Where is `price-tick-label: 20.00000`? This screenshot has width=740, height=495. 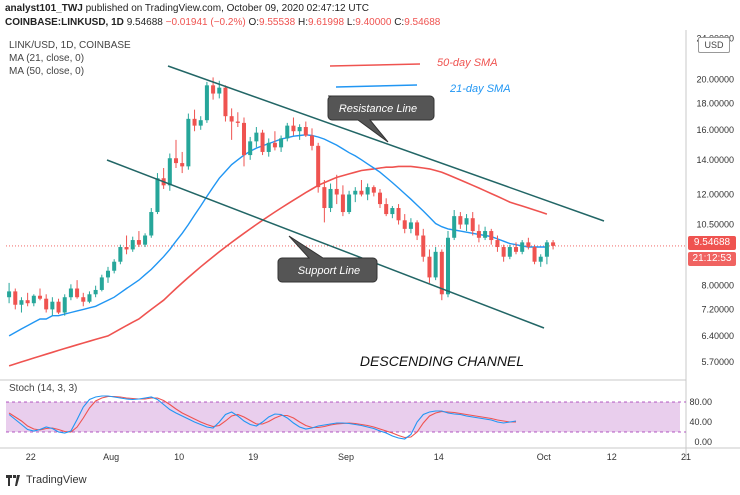 price-tick-label: 20.00000 is located at coordinates (715, 80).